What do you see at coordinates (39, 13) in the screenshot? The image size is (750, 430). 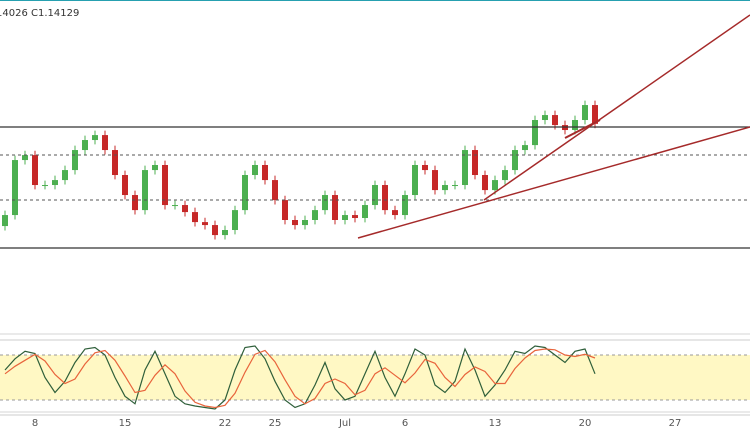 I see `ohlc-header: 14026 C1.14129` at bounding box center [39, 13].